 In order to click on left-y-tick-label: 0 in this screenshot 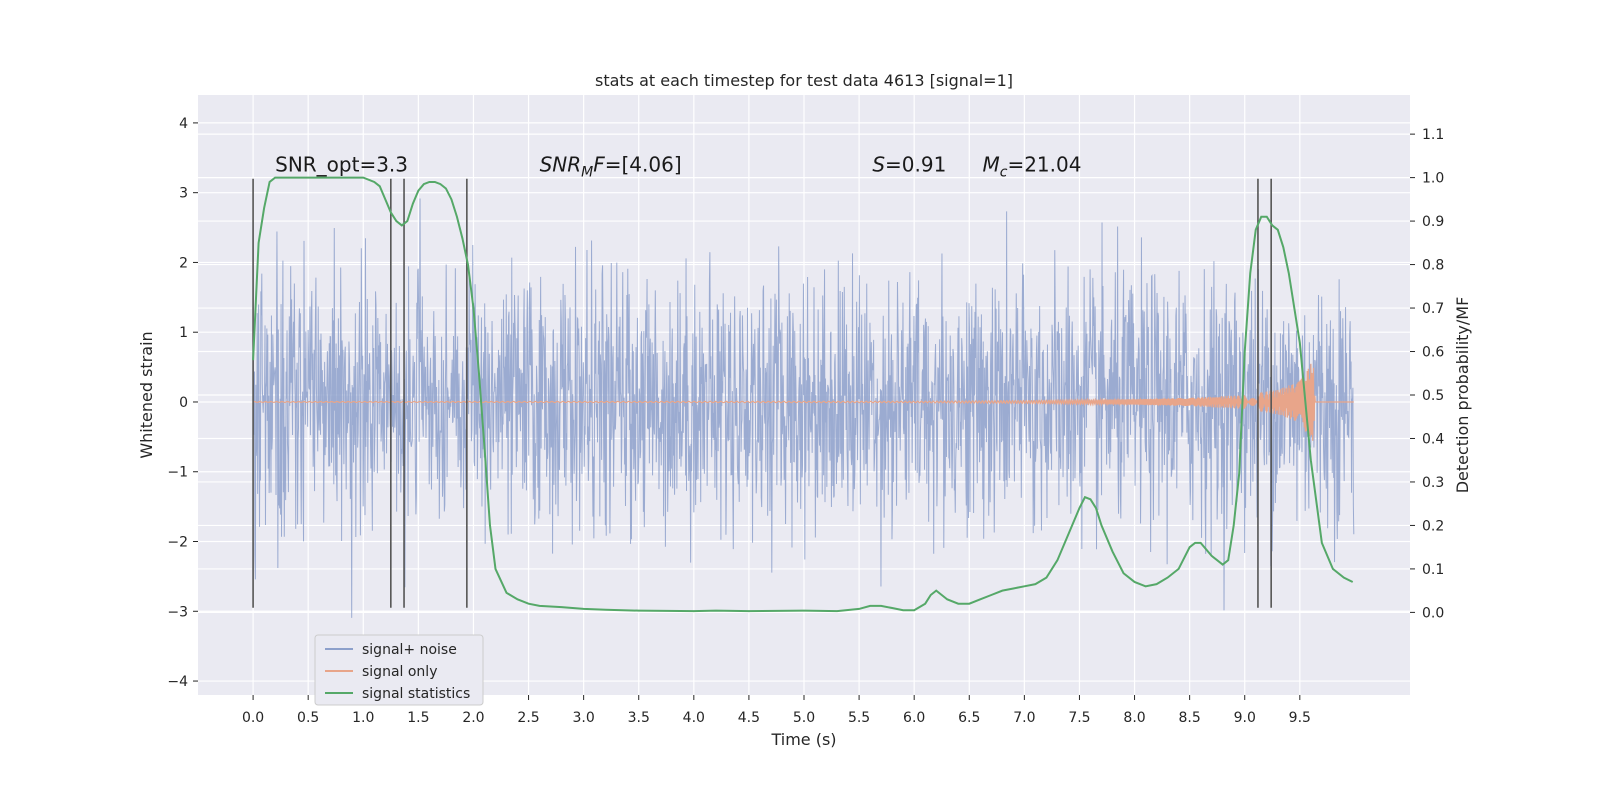, I will do `click(183, 403)`.